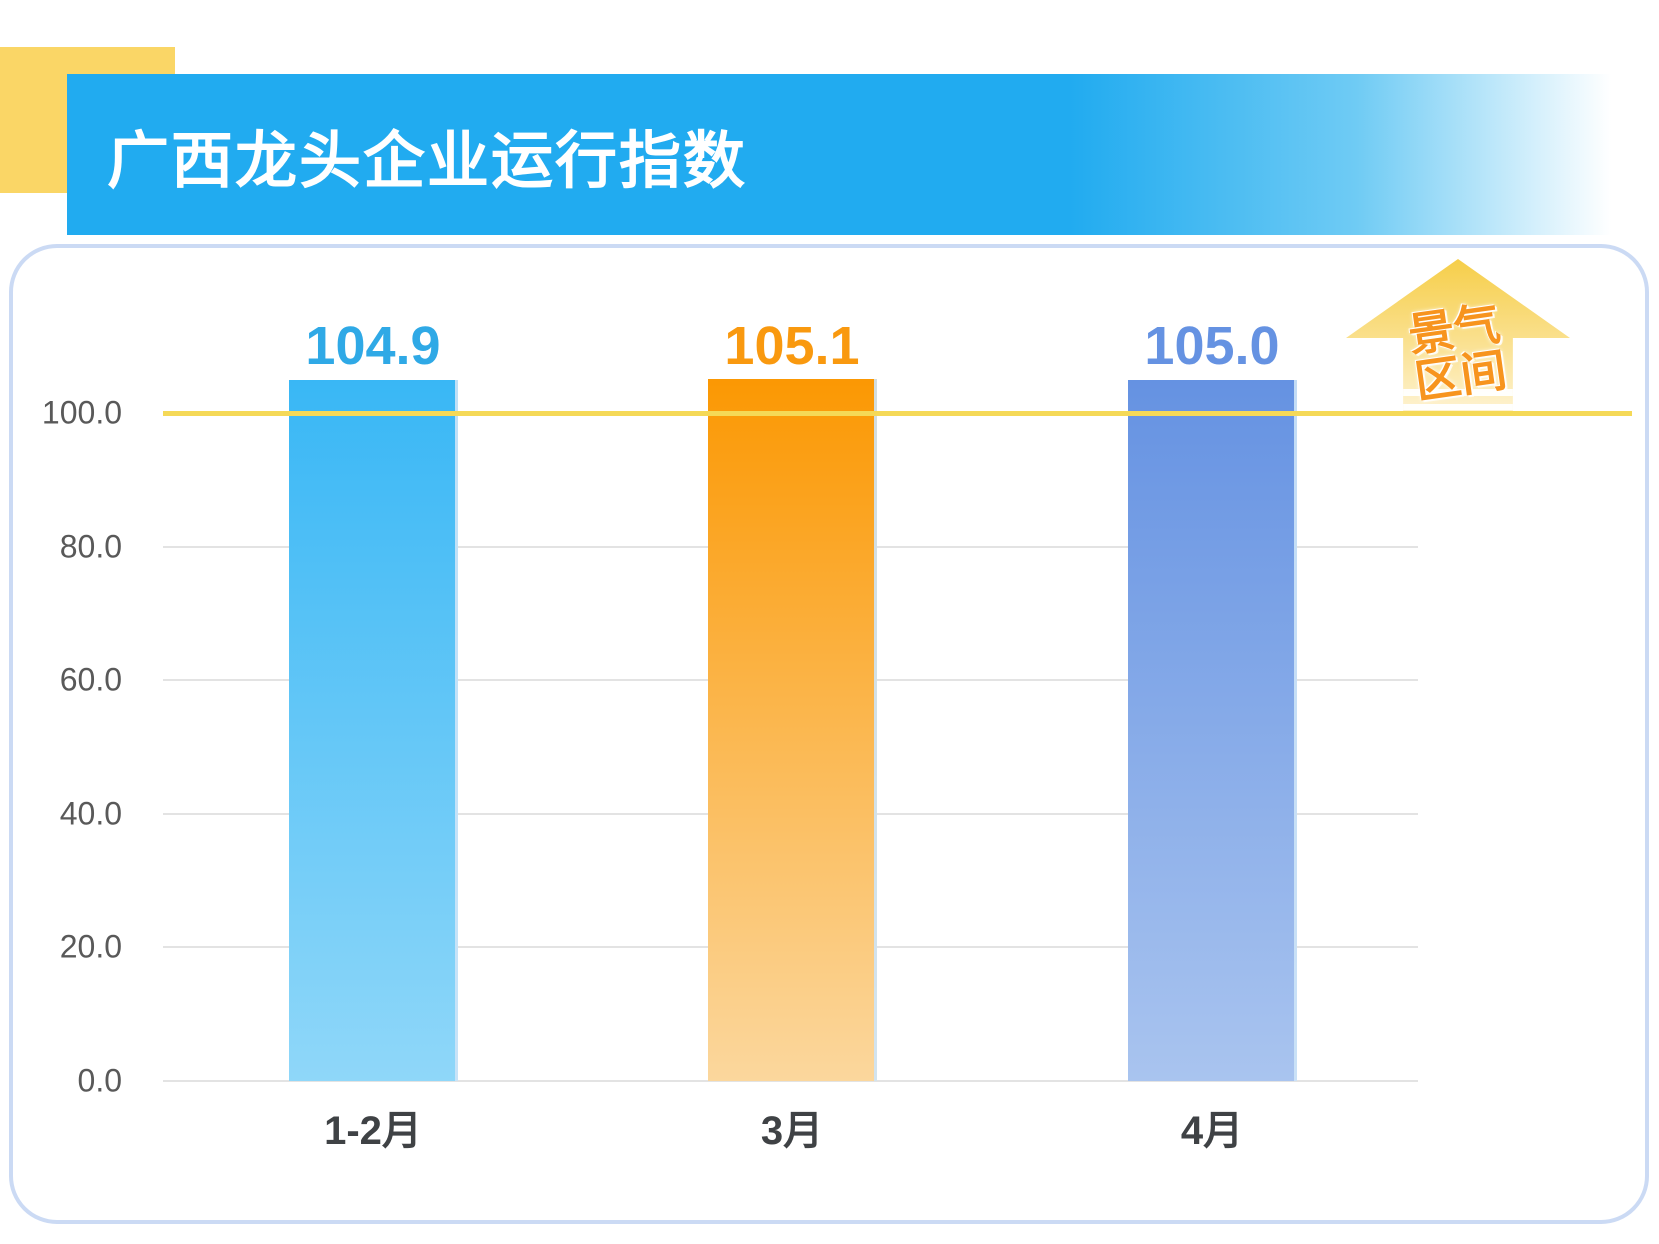 This screenshot has height=1244, width=1659. What do you see at coordinates (792, 1131) in the screenshot?
I see `category-label-march: 3月` at bounding box center [792, 1131].